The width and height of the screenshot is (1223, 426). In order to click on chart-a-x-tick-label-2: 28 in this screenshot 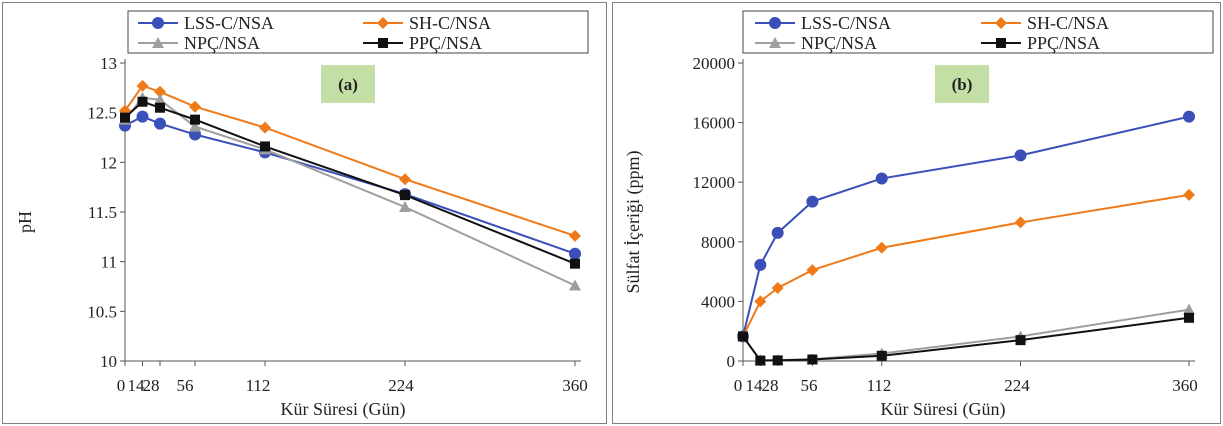, I will do `click(151, 385)`.